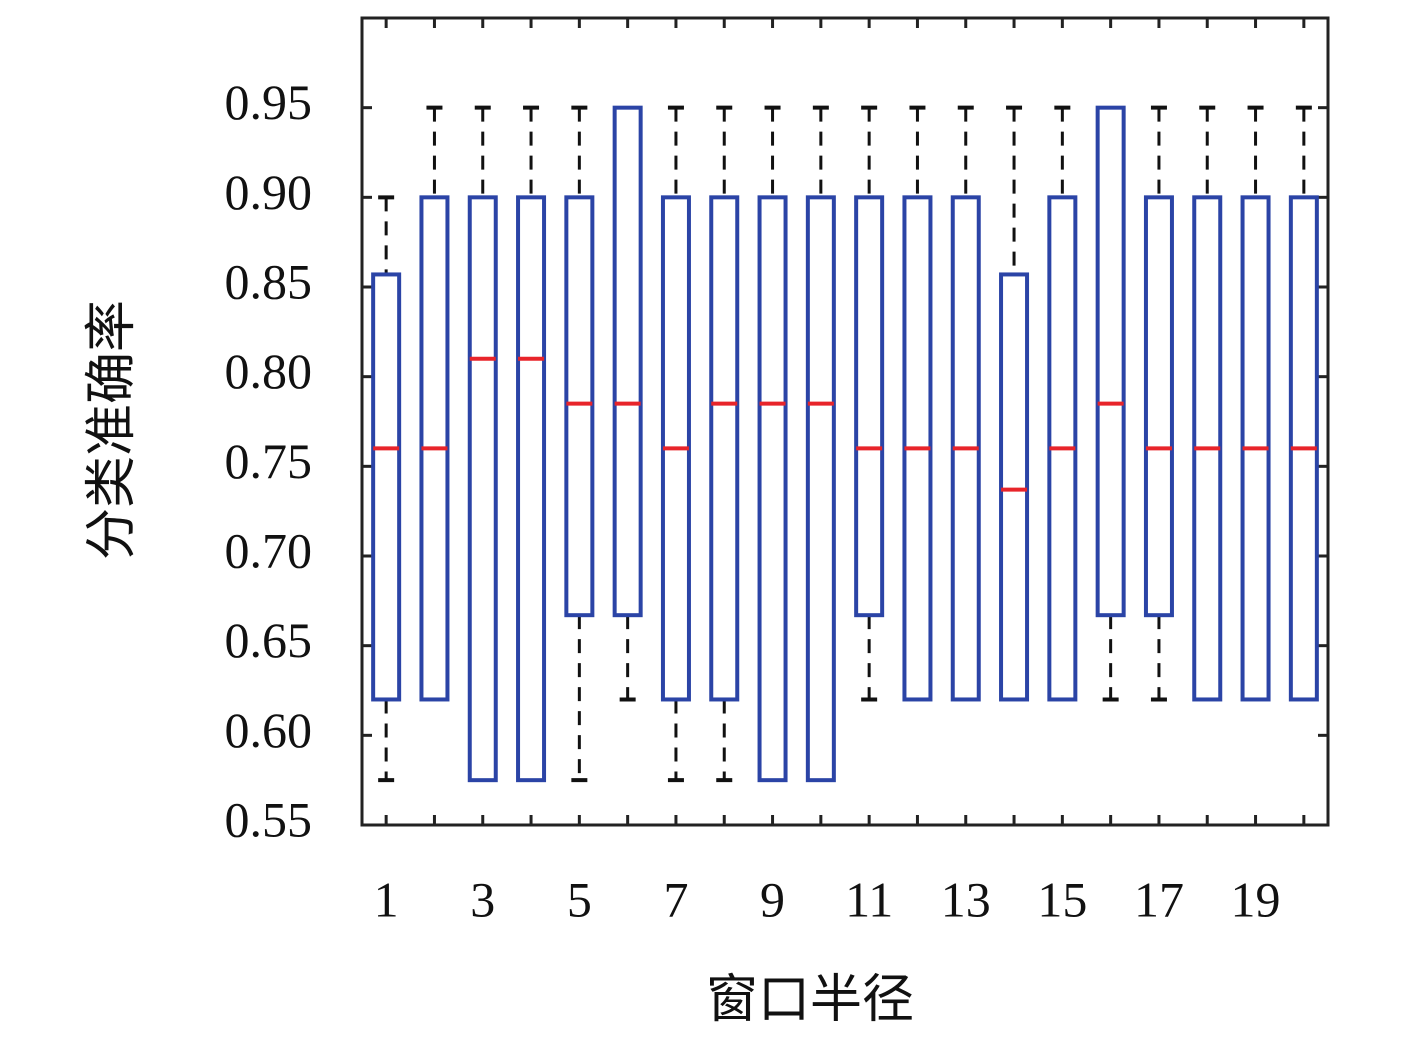 This screenshot has width=1417, height=1039. I want to click on x-tick-label: 15, so click(1062, 899).